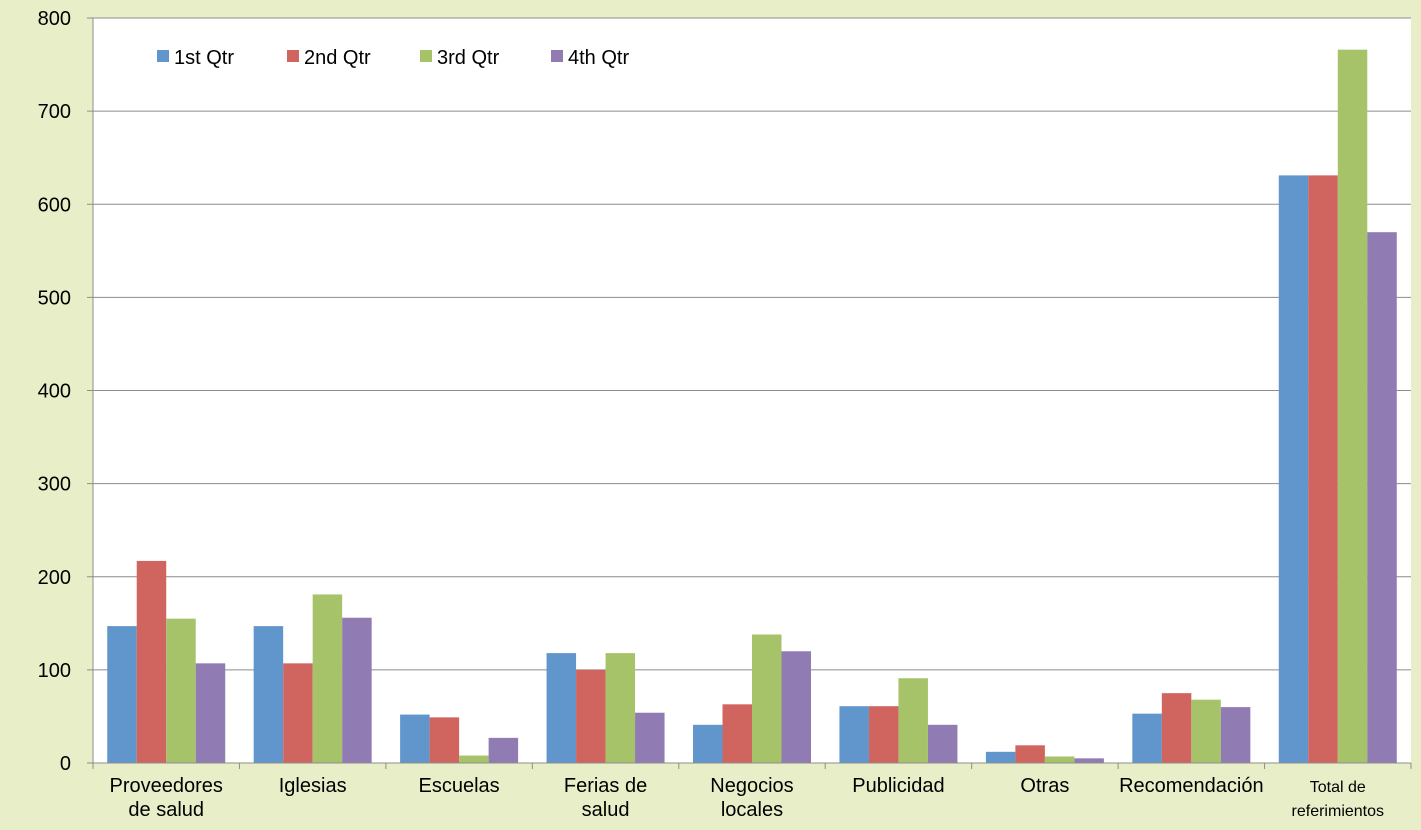 This screenshot has height=830, width=1421. I want to click on y-tick-label: 100, so click(54, 671).